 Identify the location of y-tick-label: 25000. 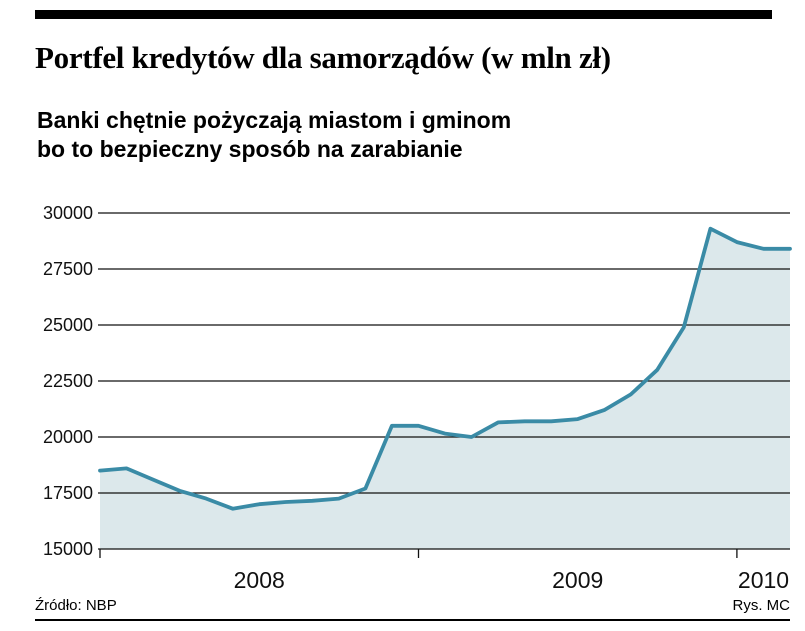
(68, 325).